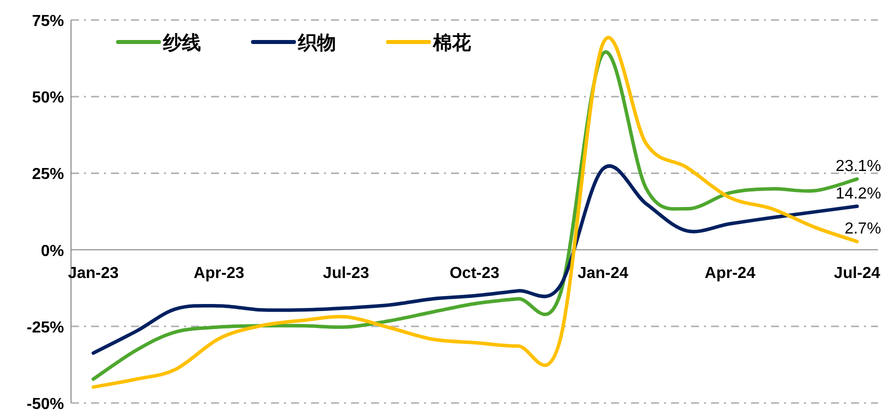  What do you see at coordinates (45, 327) in the screenshot?
I see `y-tick-label: -25%` at bounding box center [45, 327].